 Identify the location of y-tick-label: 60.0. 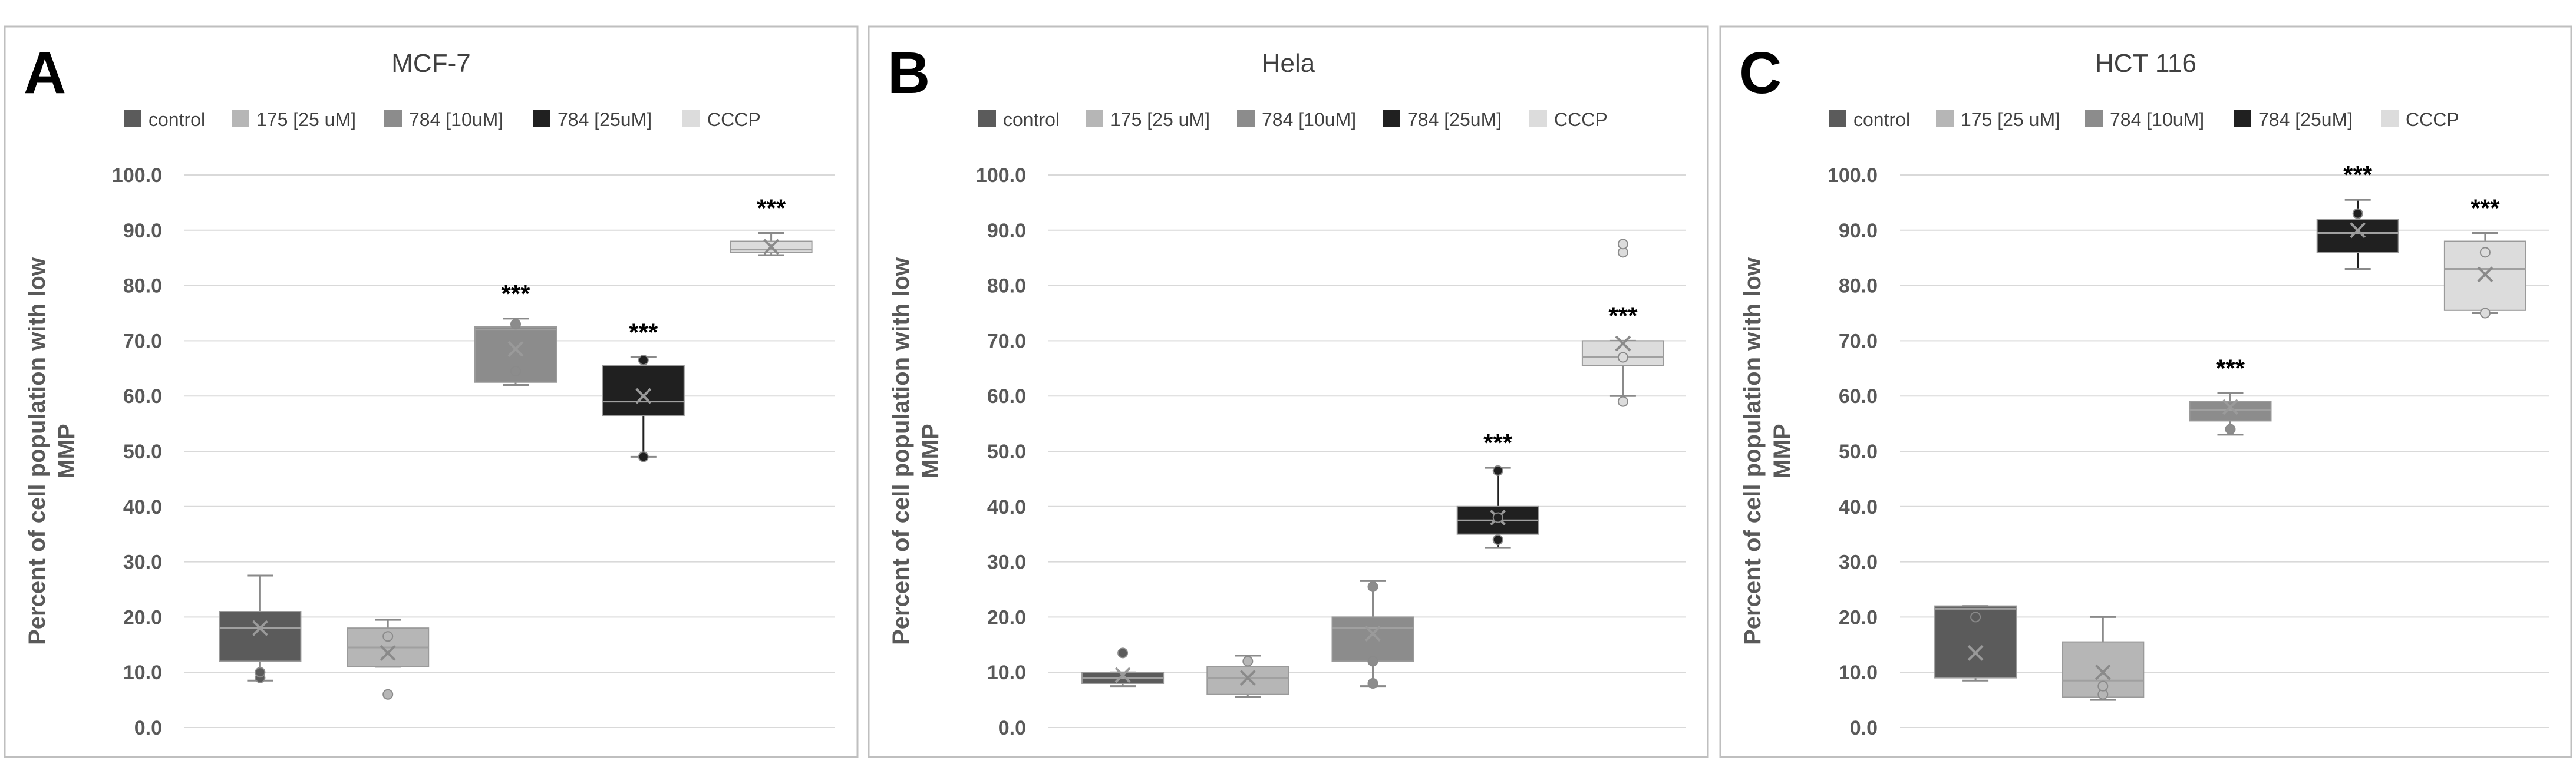
(142, 396).